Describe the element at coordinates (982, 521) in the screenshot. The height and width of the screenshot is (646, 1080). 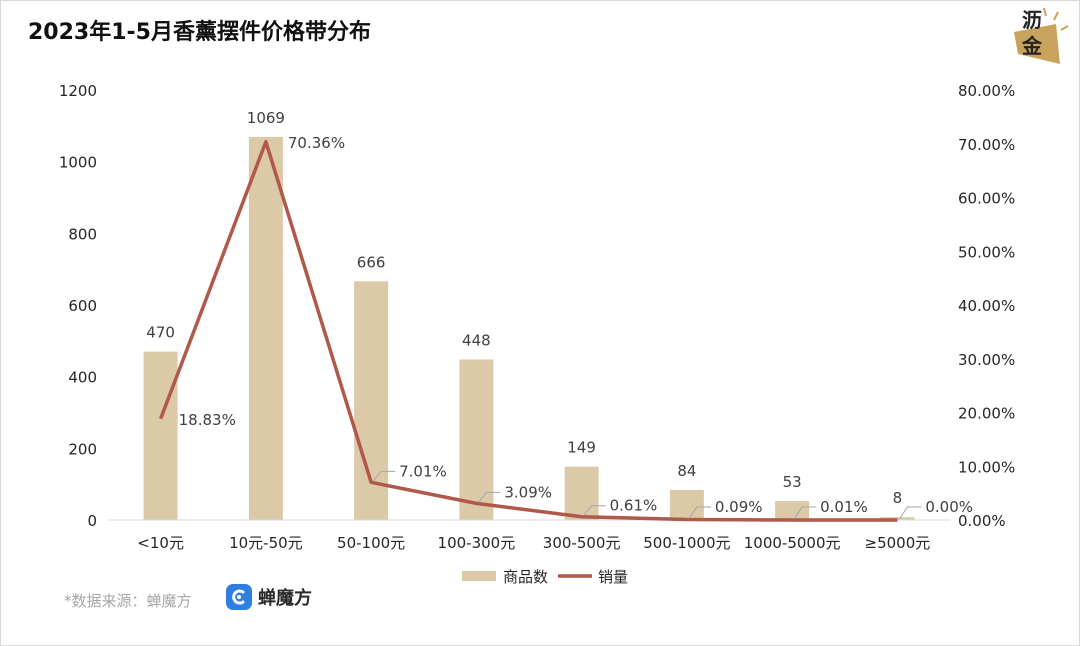
I see `y2-tick-label: 0.00%` at that location.